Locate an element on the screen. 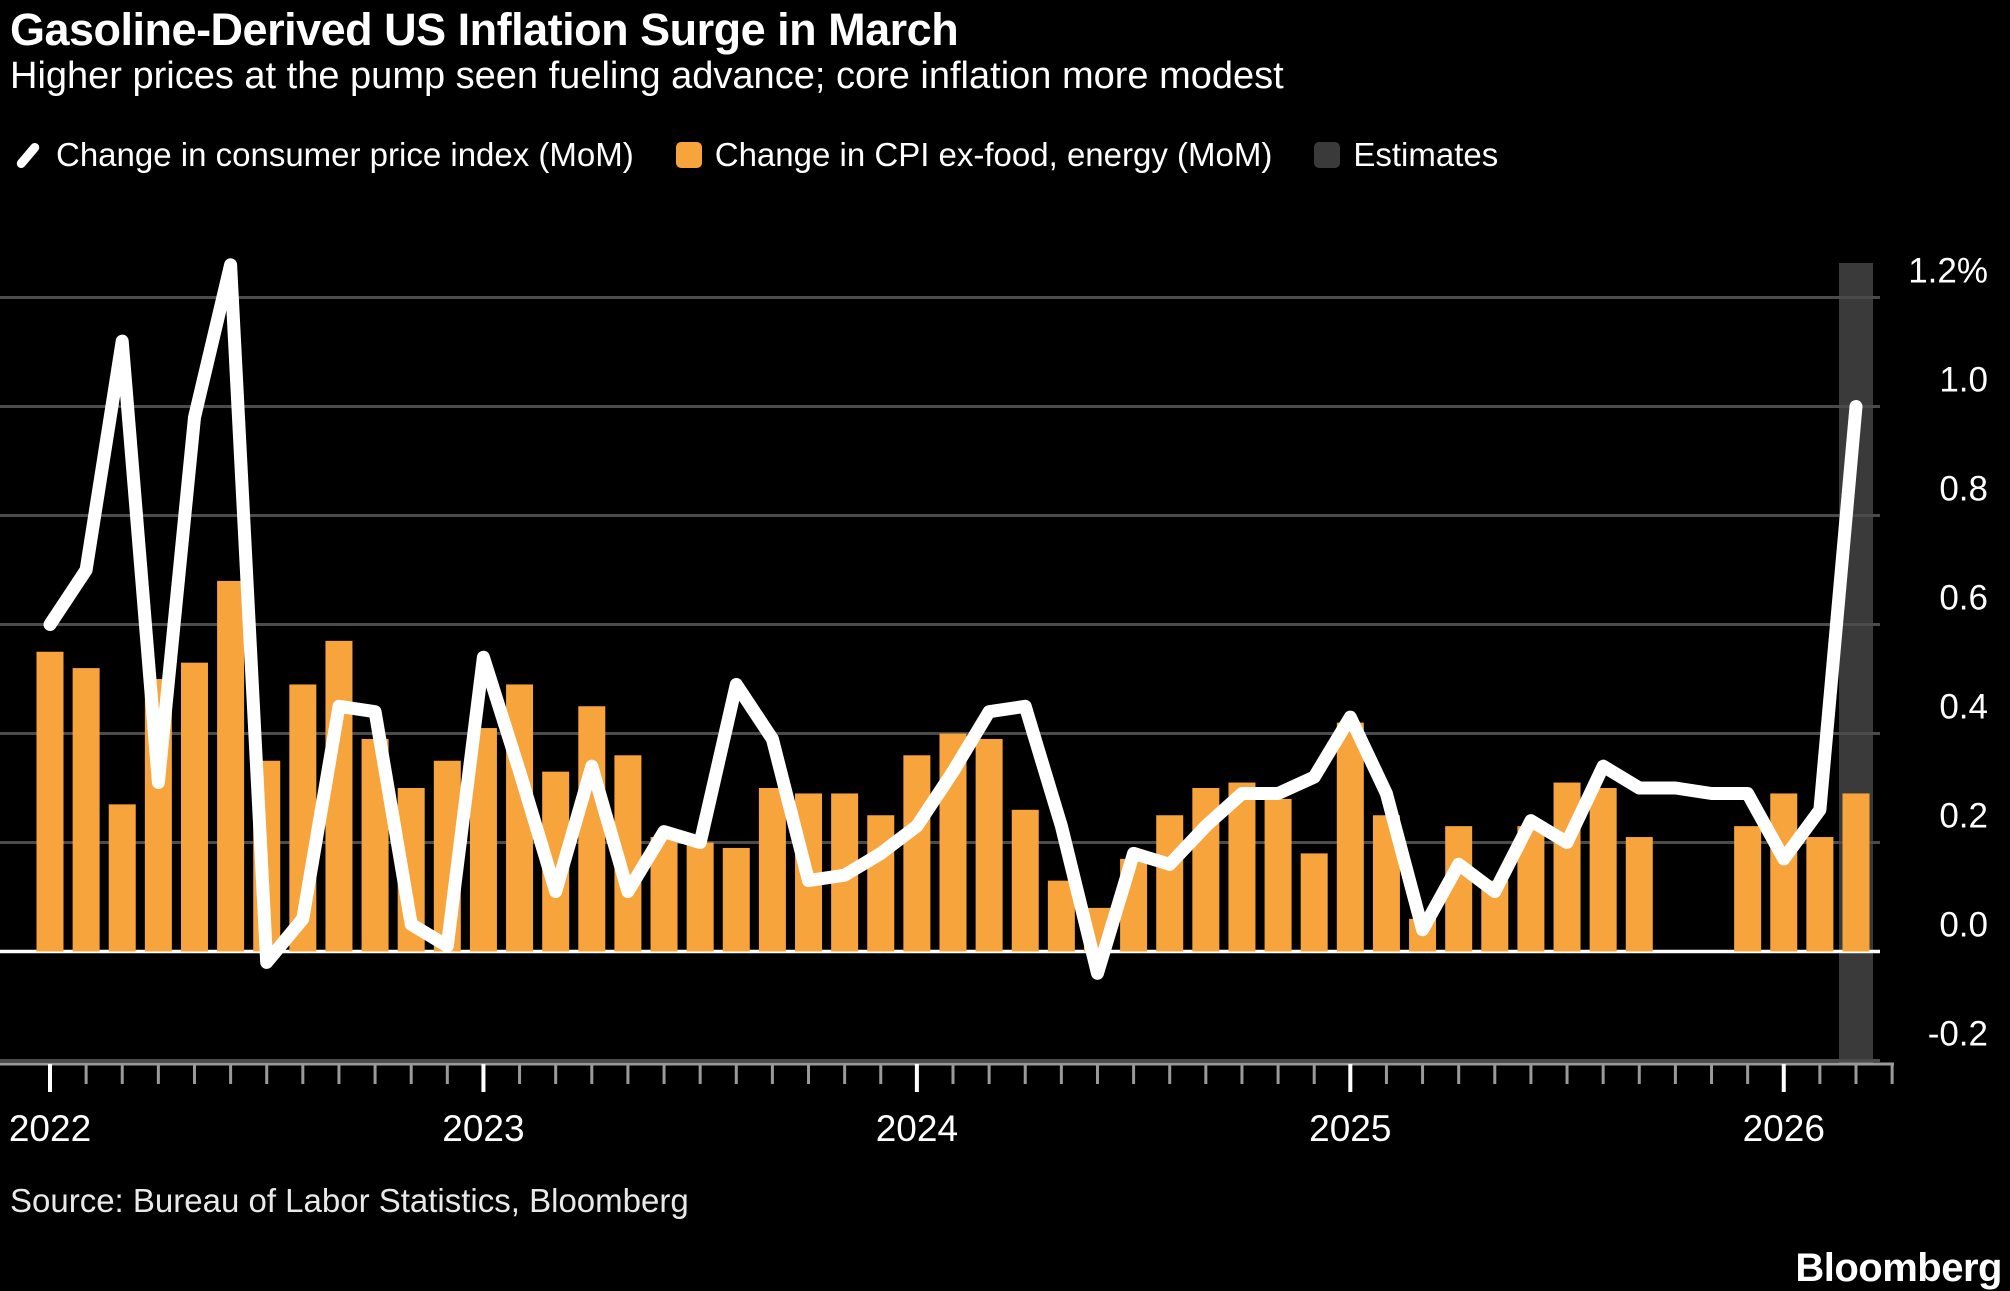 This screenshot has width=2010, height=1291. x-axis-year-label: 2023 is located at coordinates (483, 1128).